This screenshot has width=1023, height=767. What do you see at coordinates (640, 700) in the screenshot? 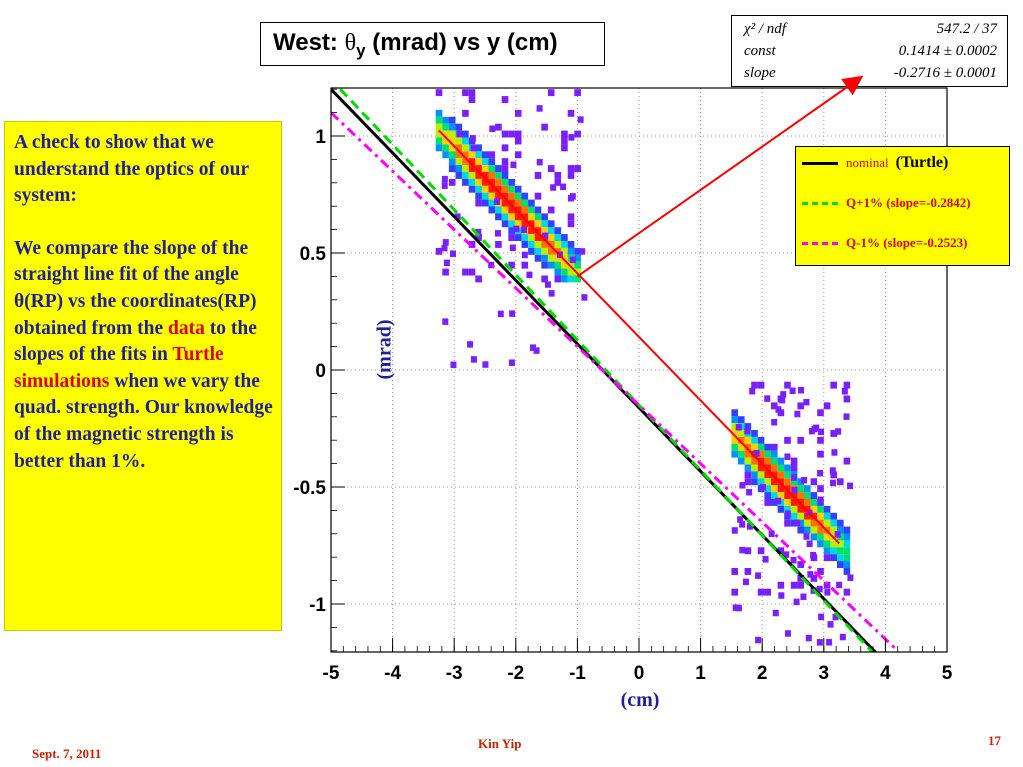
I see `x-axis-label: (cm)` at bounding box center [640, 700].